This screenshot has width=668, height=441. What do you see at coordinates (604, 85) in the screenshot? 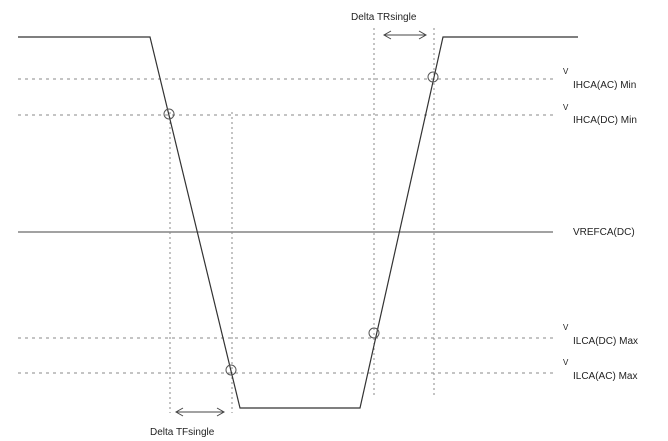
I see `svg-text: IHCA(AC) Min` at bounding box center [604, 85].